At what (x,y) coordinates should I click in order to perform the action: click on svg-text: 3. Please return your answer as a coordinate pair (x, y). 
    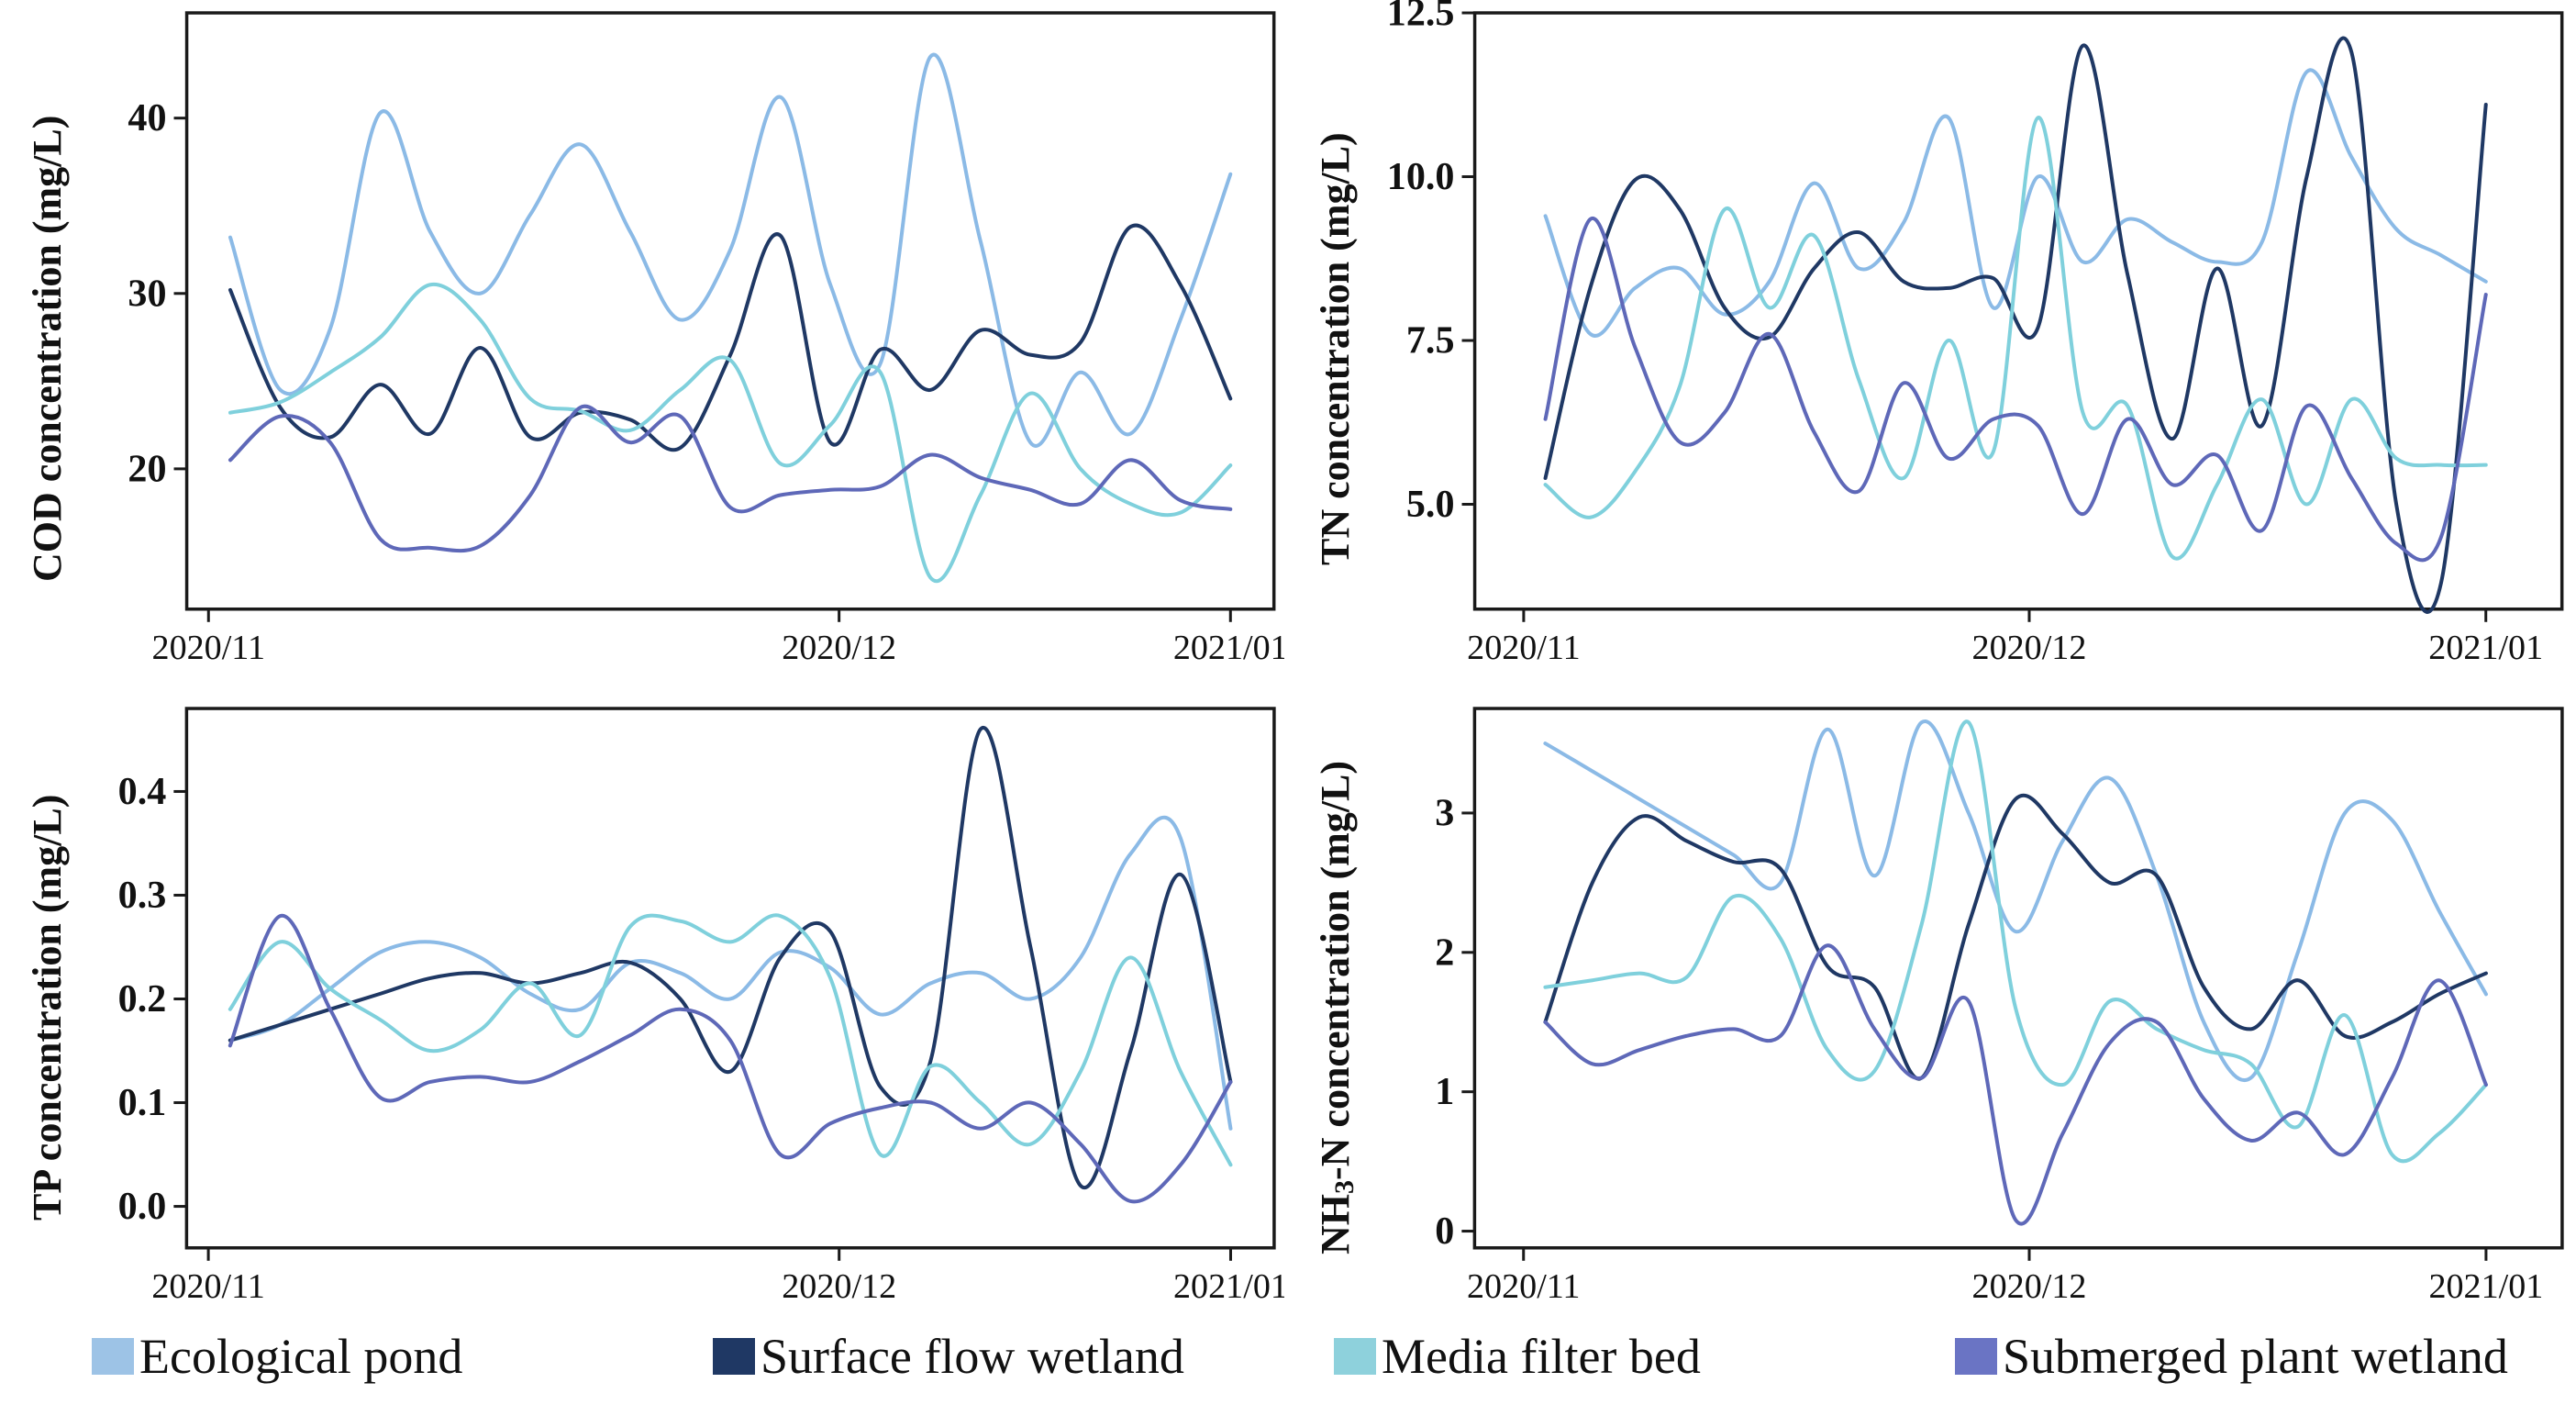
    Looking at the image, I should click on (1444, 812).